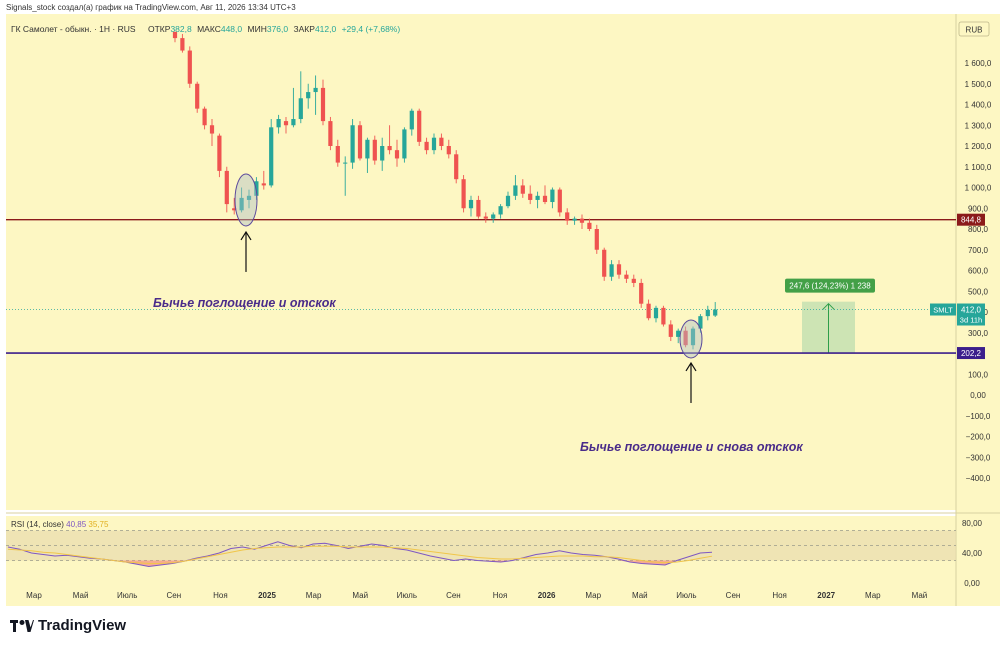 The image size is (1000, 646). Describe the element at coordinates (971, 310) in the screenshot. I see `current-price-label: 412,0` at that location.